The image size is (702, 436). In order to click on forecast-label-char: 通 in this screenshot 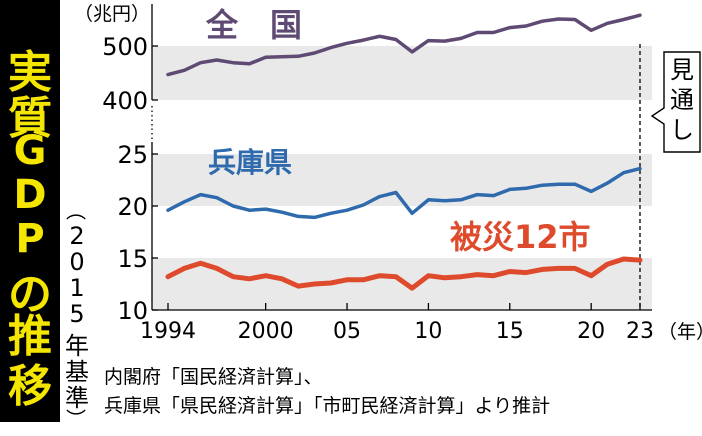, I will do `click(682, 100)`.